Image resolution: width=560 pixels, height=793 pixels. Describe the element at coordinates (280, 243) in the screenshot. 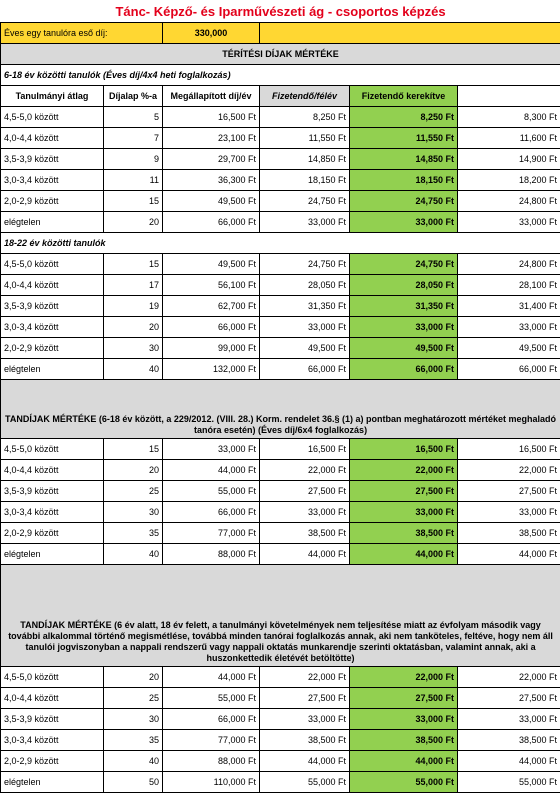

I see `sub2-row: 18-22 év közötti tanulók` at that location.